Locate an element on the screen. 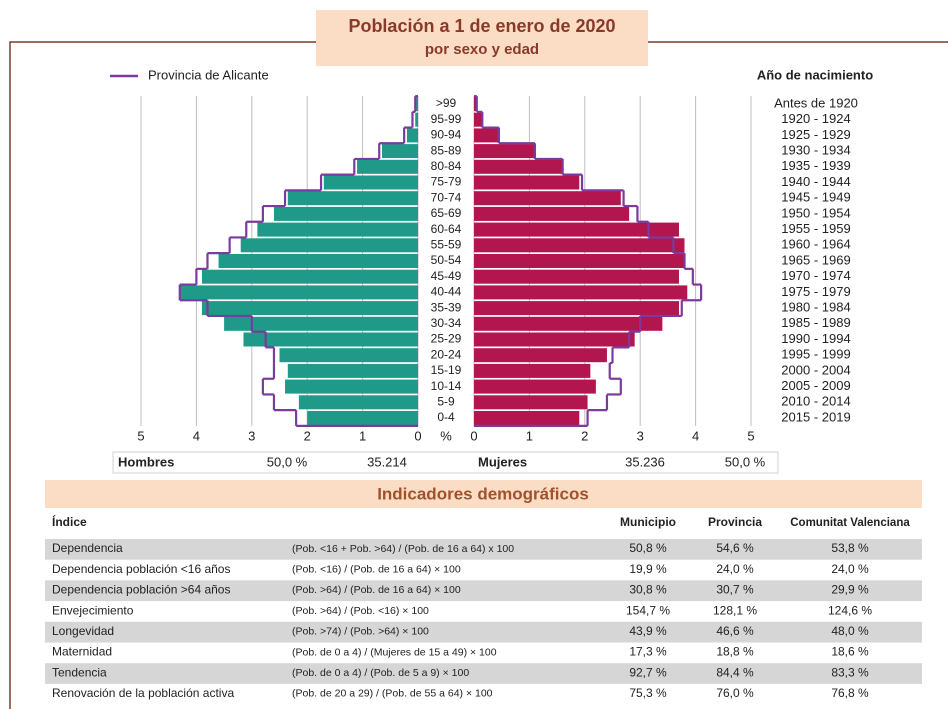  indicator-value: 46,6 % is located at coordinates (735, 631).